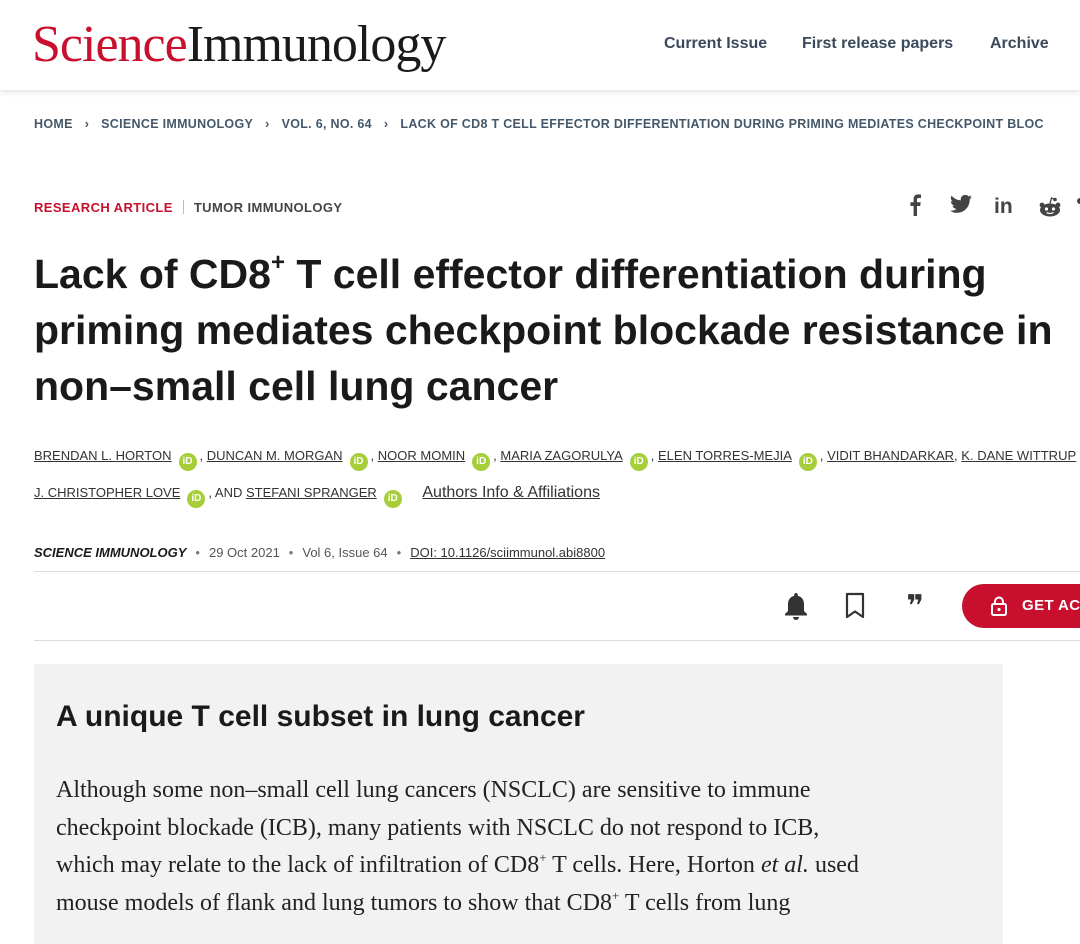  Describe the element at coordinates (961, 207) in the screenshot. I see `twitter-icon` at that location.